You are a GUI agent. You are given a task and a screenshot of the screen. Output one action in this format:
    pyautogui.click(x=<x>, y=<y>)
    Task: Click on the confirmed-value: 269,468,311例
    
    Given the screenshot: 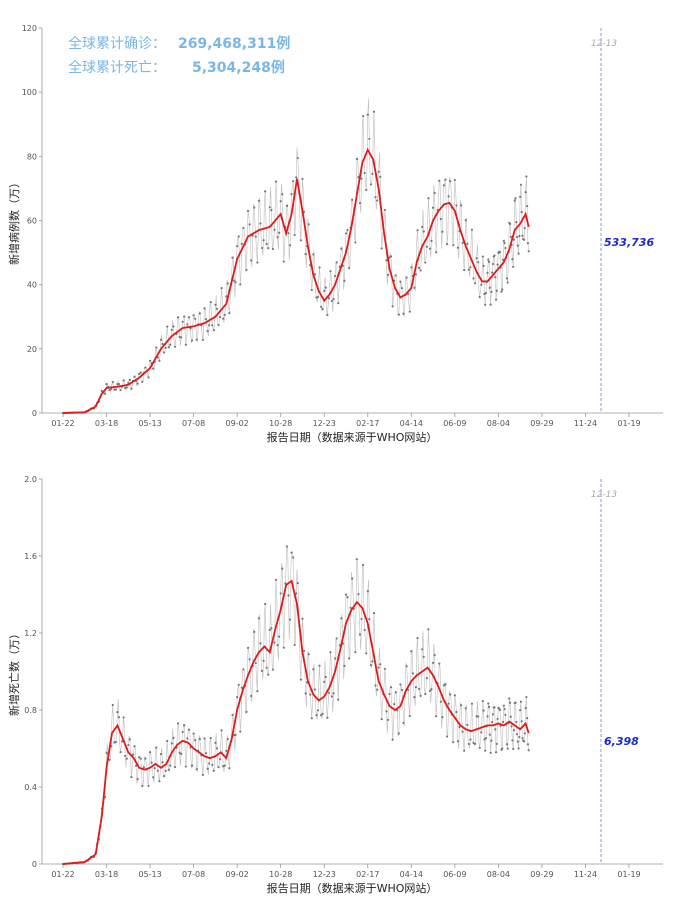 What is the action you would take?
    pyautogui.click(x=234, y=43)
    